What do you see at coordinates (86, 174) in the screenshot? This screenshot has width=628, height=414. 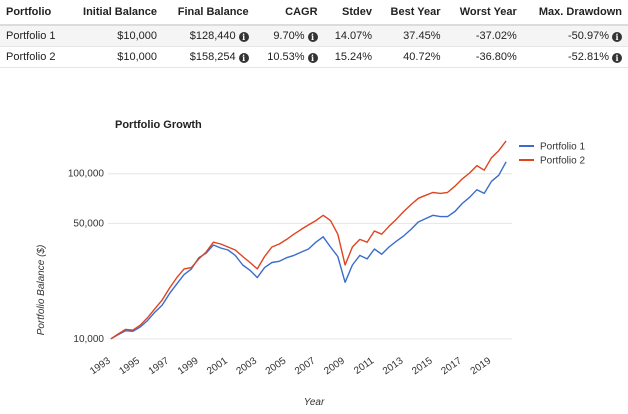 I see `y-tick-label: 100,000` at bounding box center [86, 174].